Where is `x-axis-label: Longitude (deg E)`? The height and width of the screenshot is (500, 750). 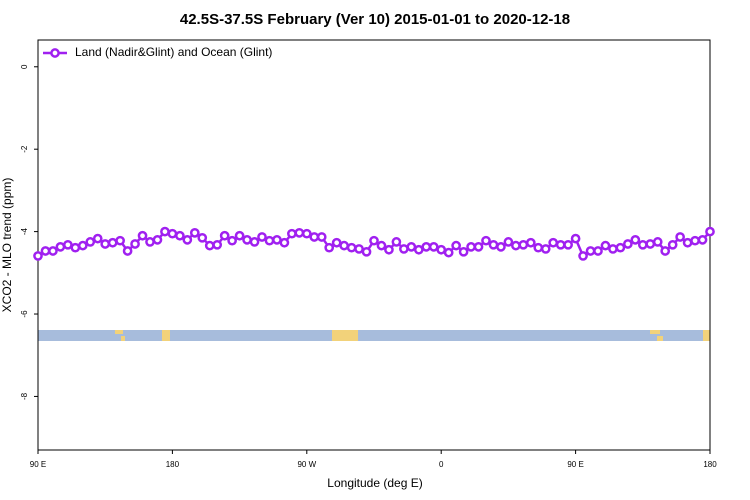 x-axis-label: Longitude (deg E) is located at coordinates (374, 483).